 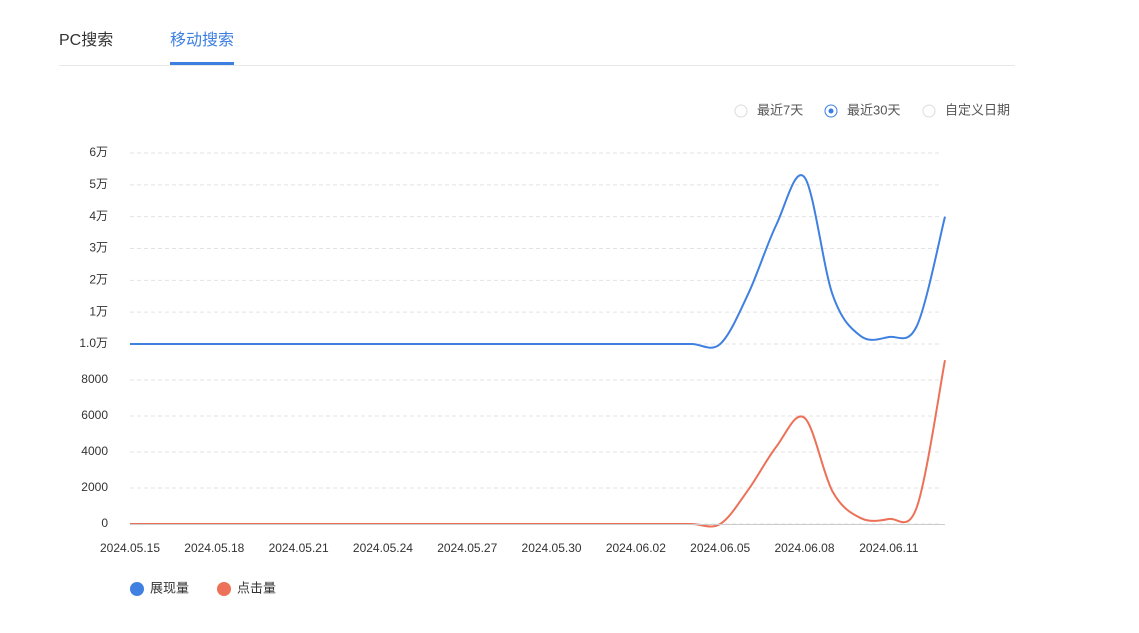 I want to click on tab-underline, so click(x=202, y=63).